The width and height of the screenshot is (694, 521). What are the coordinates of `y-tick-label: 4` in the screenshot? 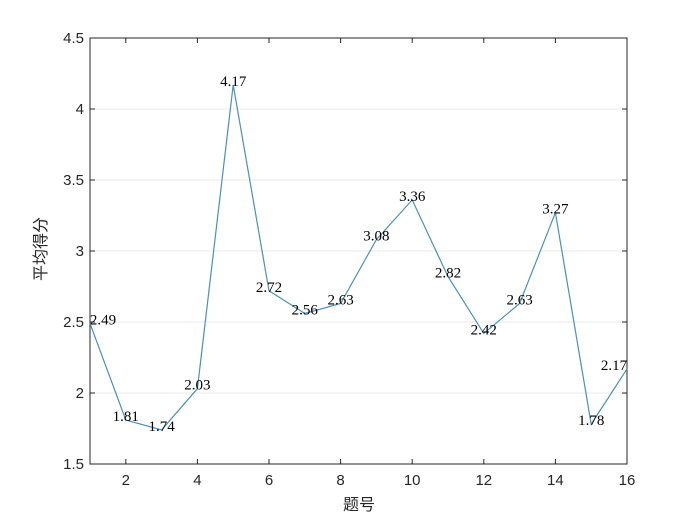 It's located at (80, 109).